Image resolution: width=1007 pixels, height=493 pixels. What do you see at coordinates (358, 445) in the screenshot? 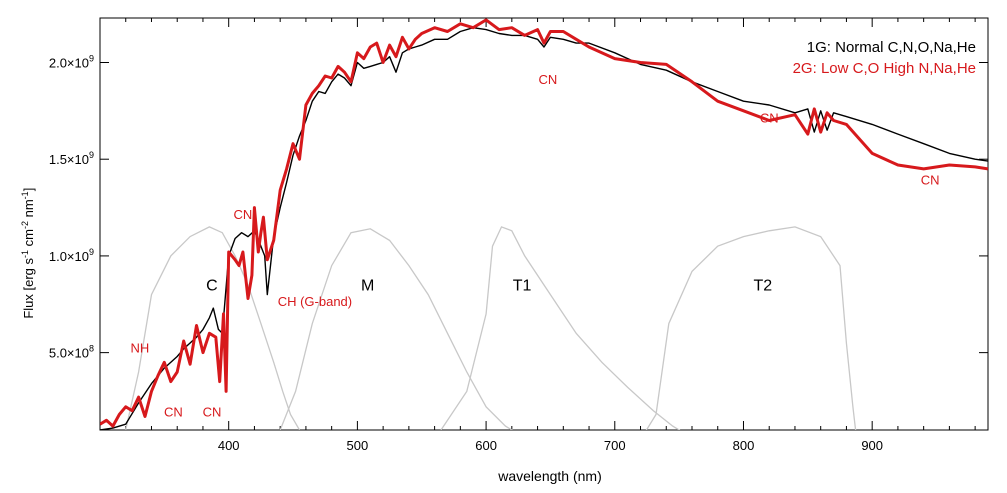
I see `x-tick-label: 500` at bounding box center [358, 445].